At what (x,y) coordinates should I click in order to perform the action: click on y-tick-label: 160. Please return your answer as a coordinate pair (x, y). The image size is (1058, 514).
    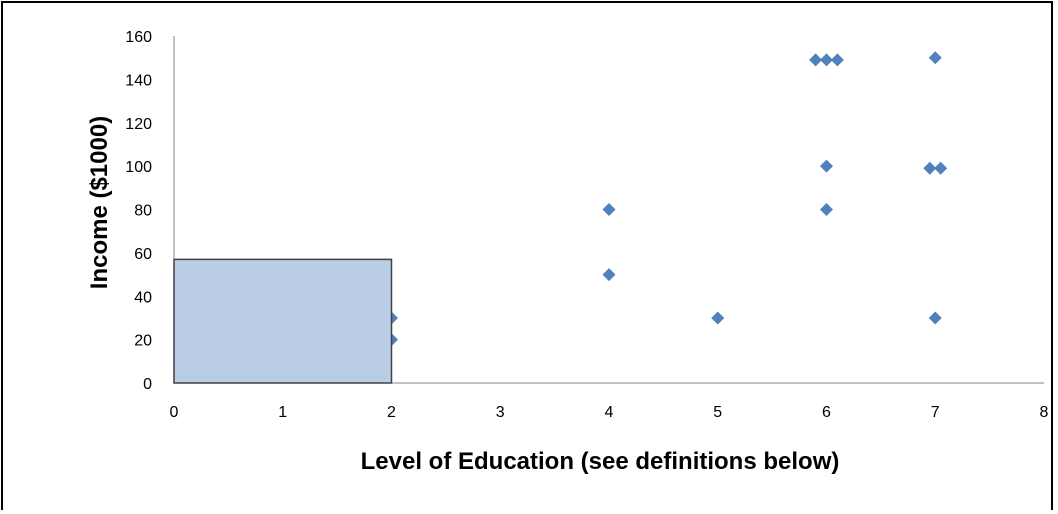
    Looking at the image, I should click on (138, 37).